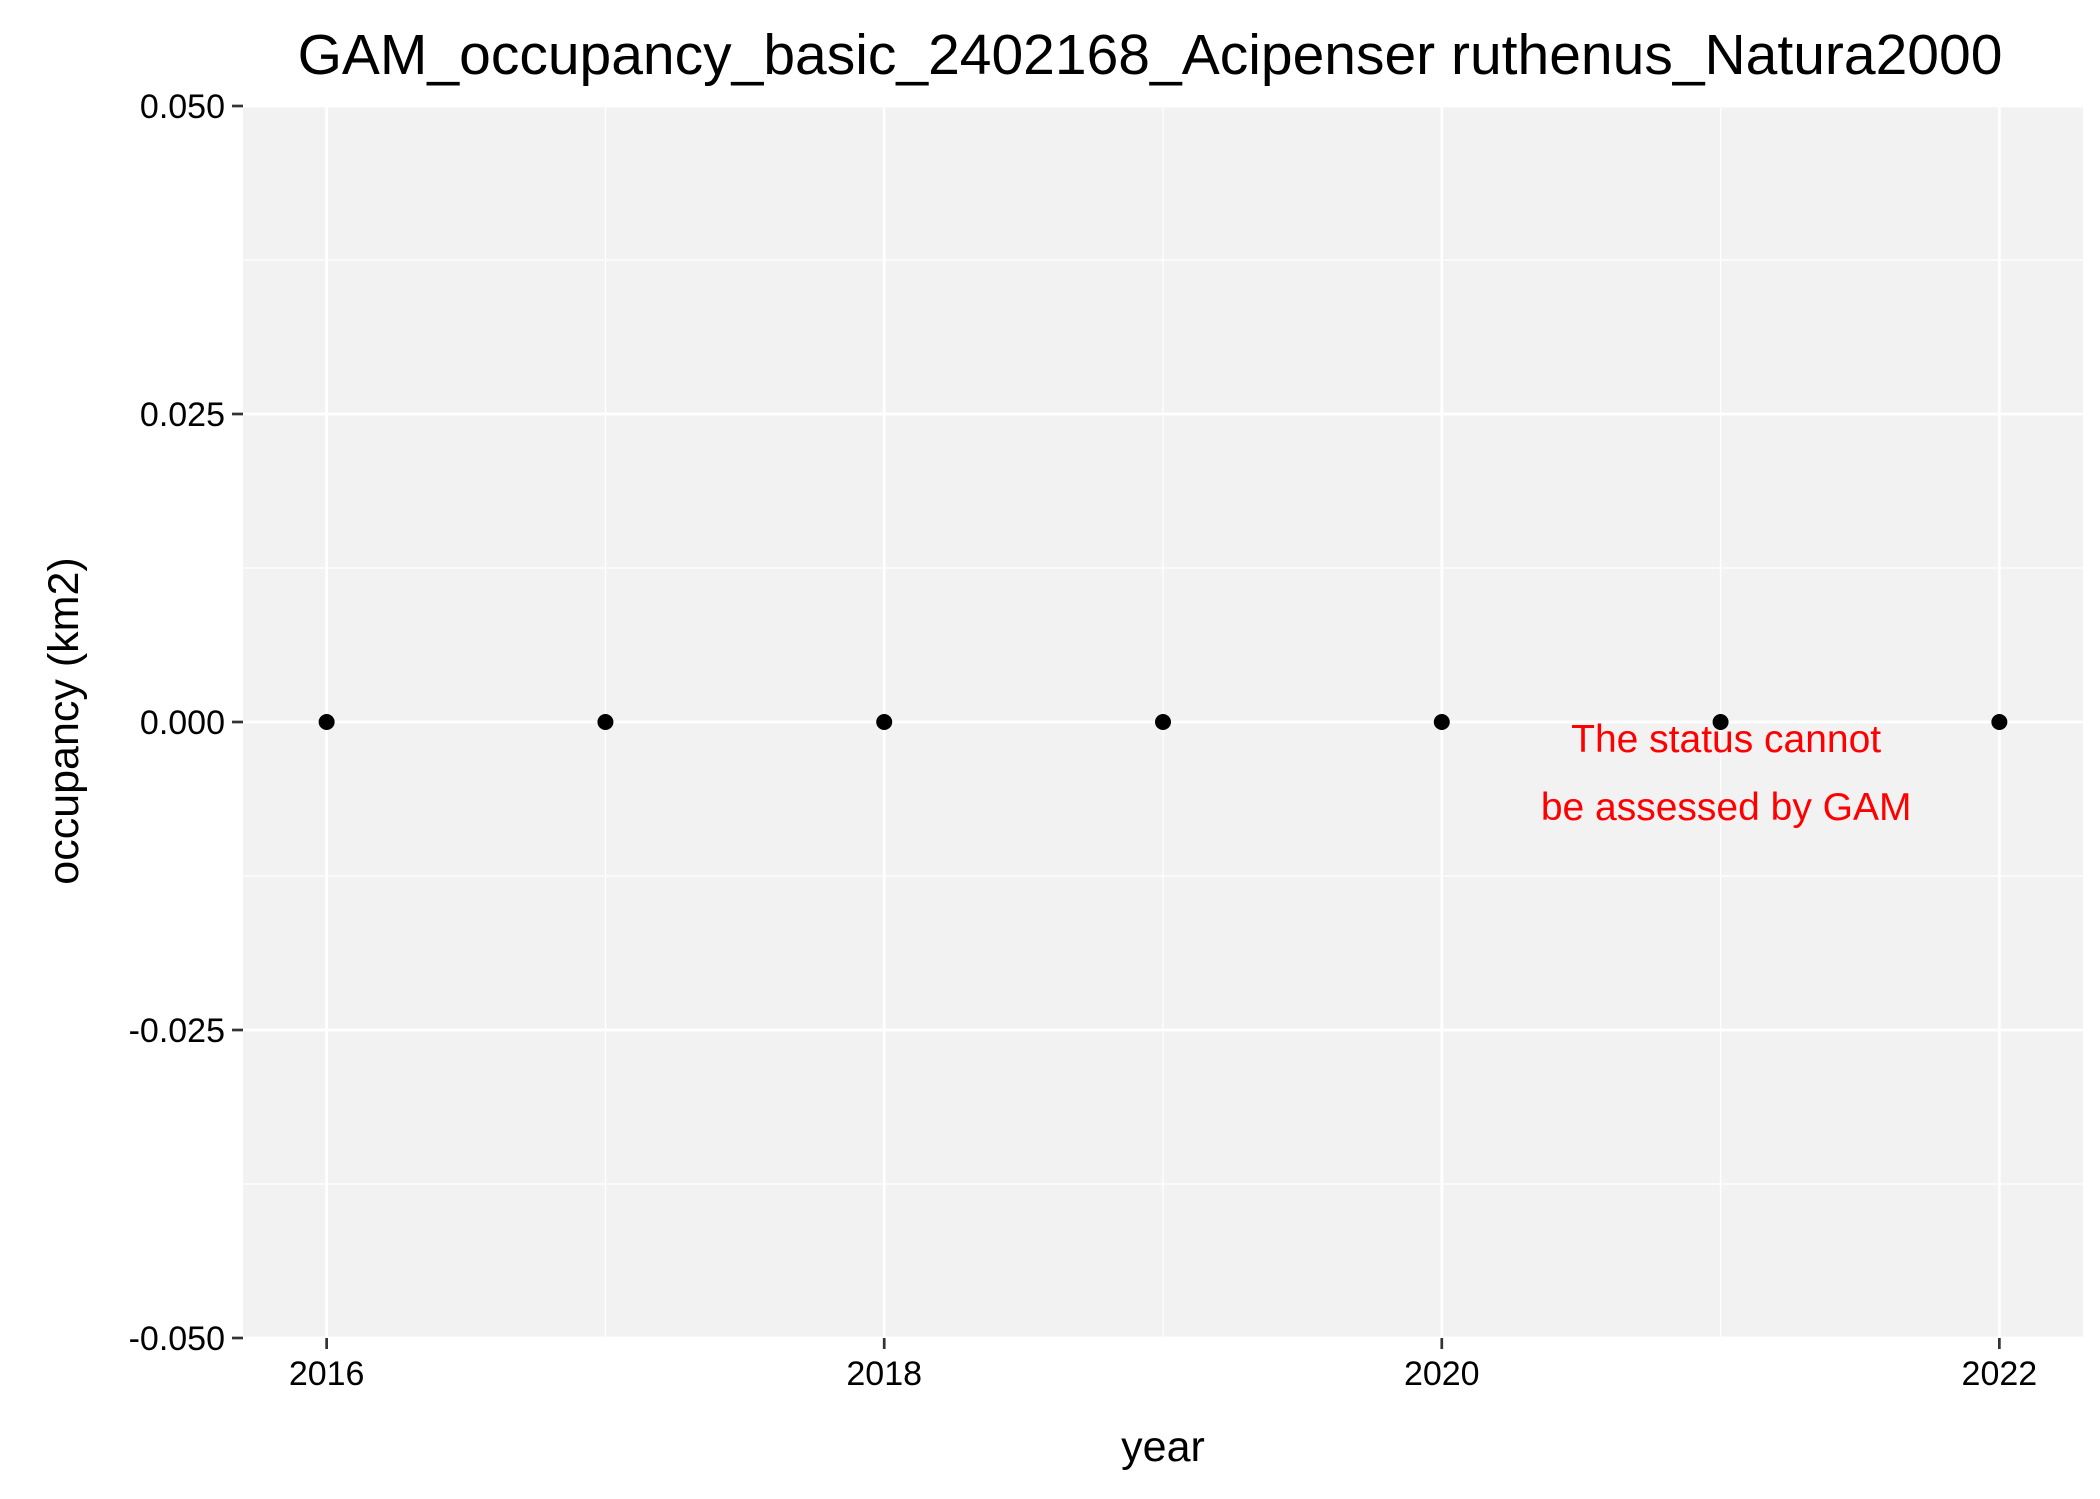 The width and height of the screenshot is (2100, 1499). Describe the element at coordinates (1726, 773) in the screenshot. I see `status-annotation: The status cannot be assessed by GAM` at that location.